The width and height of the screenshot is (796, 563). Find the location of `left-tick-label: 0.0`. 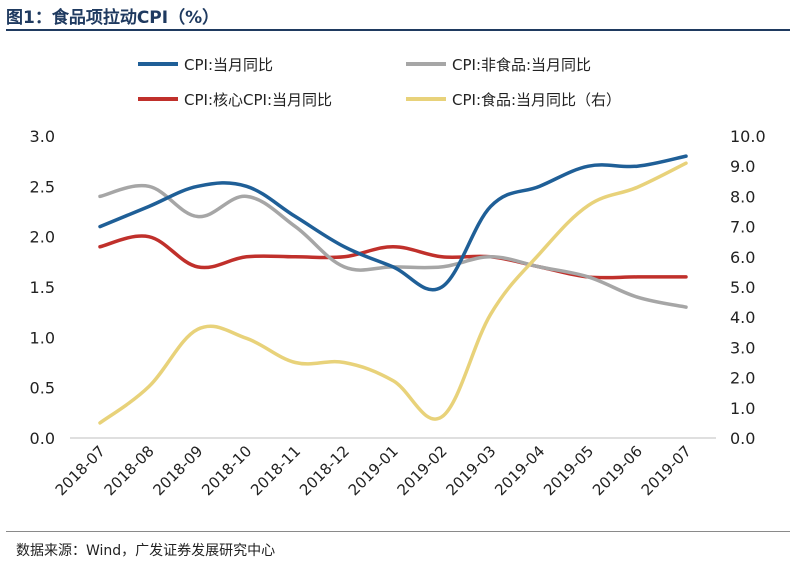

left-tick-label: 0.0 is located at coordinates (42, 438).